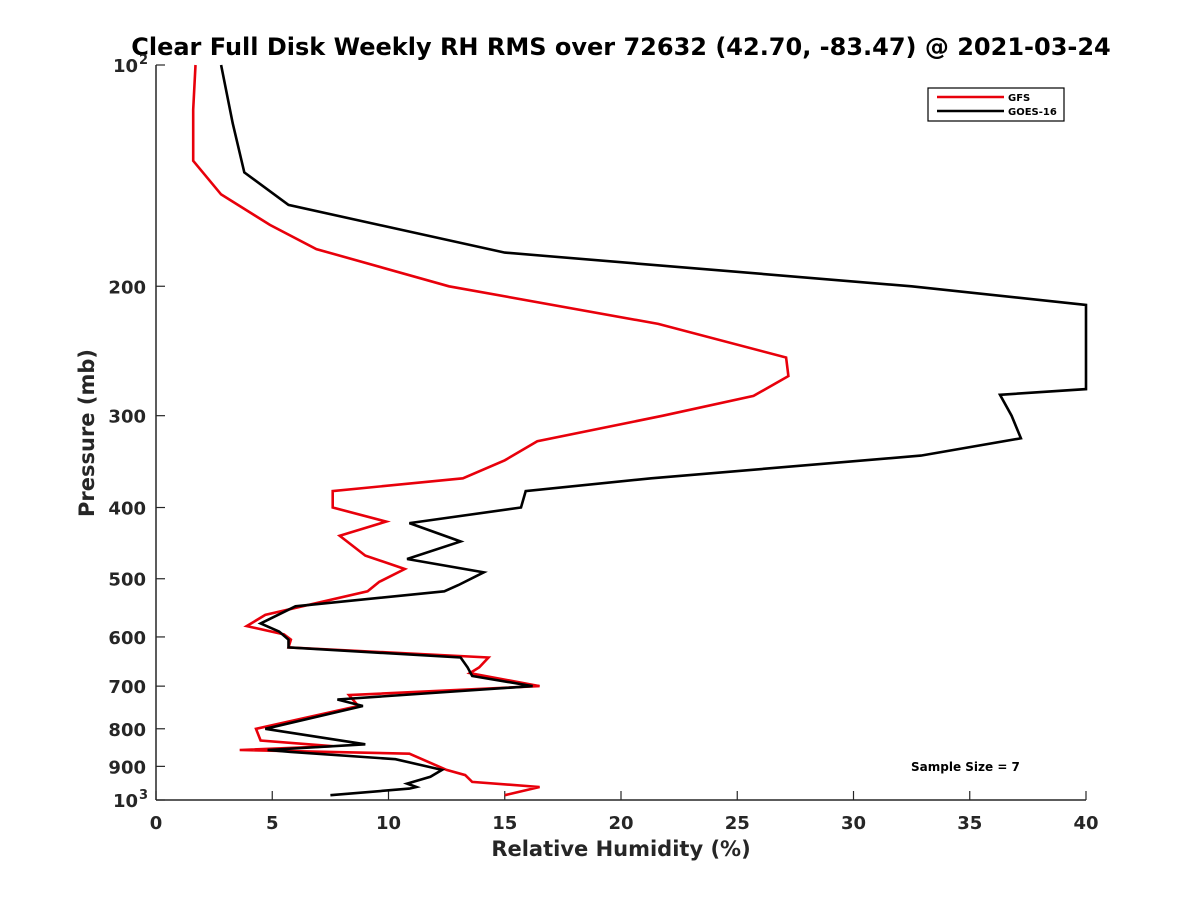  What do you see at coordinates (127, 417) in the screenshot?
I see `y-tick-label: 300` at bounding box center [127, 417].